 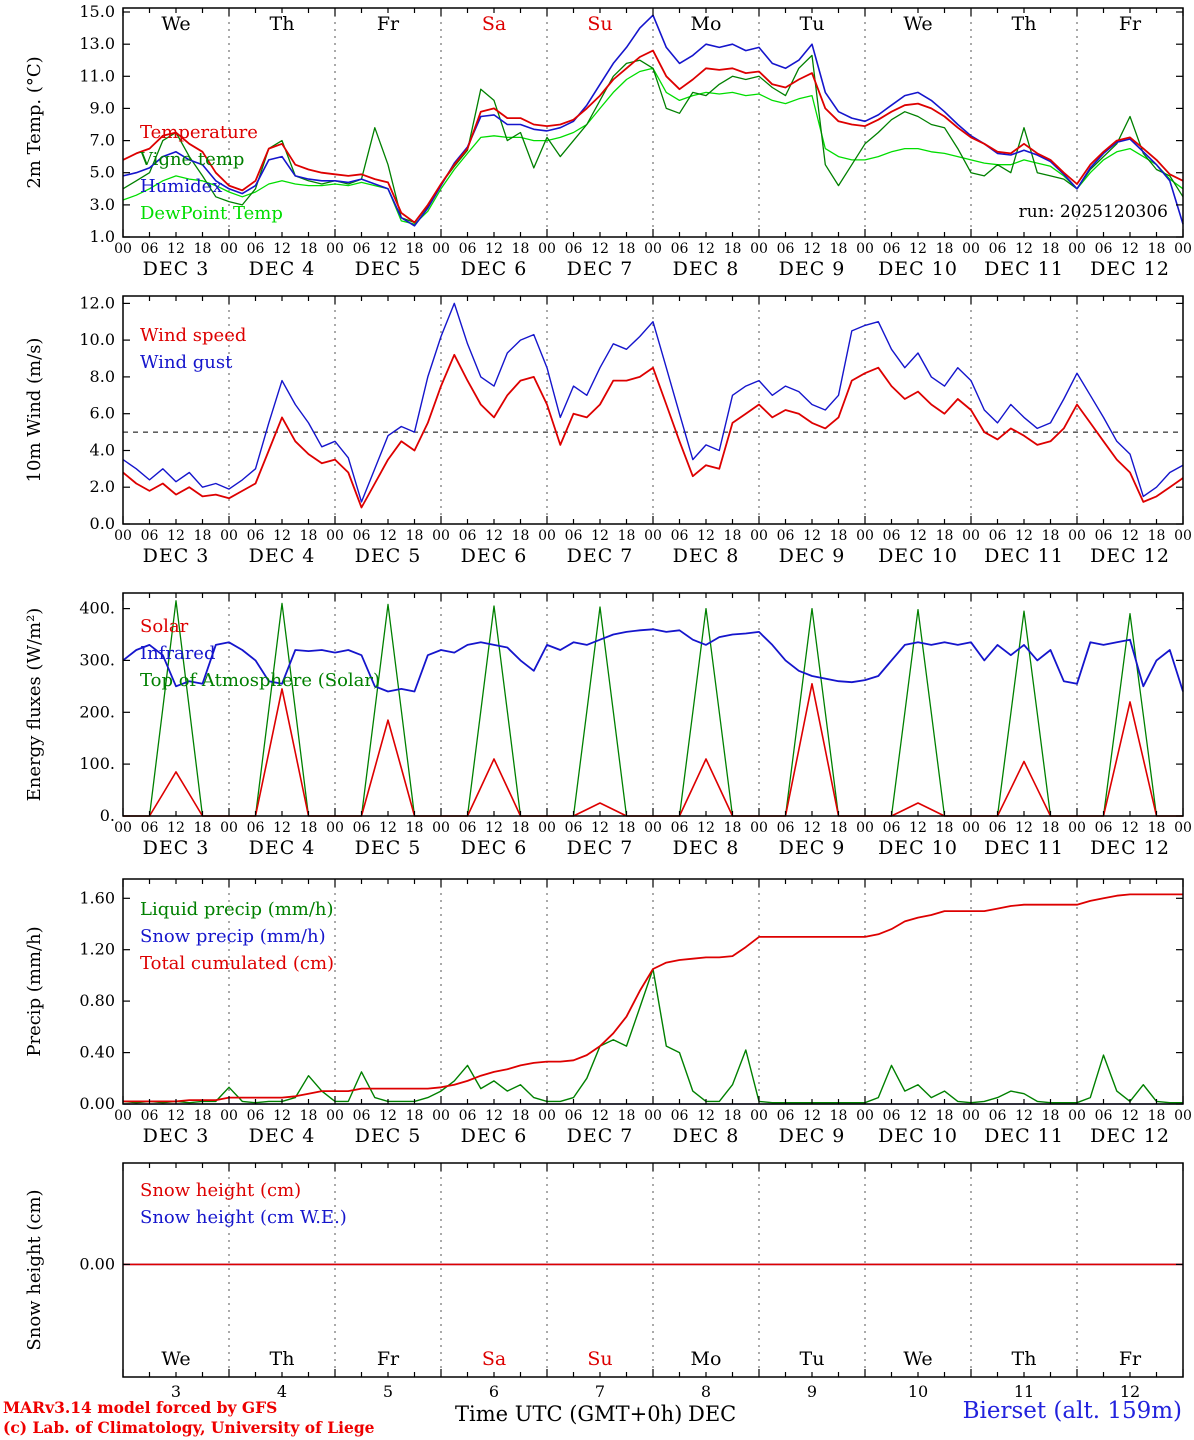 I want to click on svg-text: 0.0, so click(x=102, y=523).